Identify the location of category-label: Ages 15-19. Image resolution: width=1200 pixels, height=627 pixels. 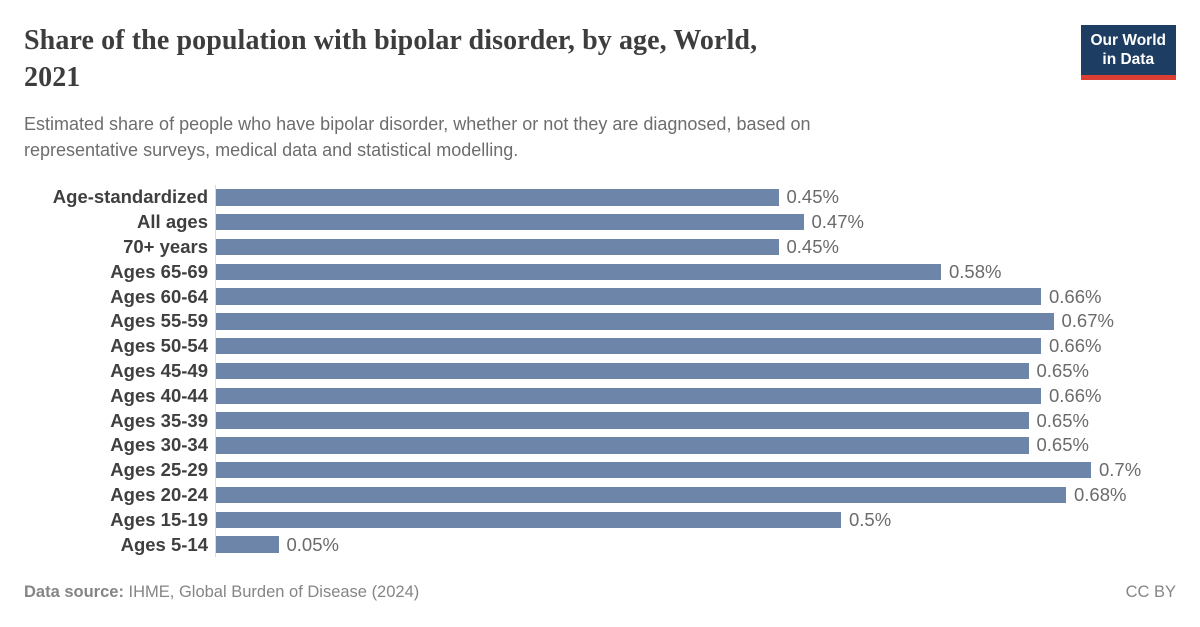
(159, 519).